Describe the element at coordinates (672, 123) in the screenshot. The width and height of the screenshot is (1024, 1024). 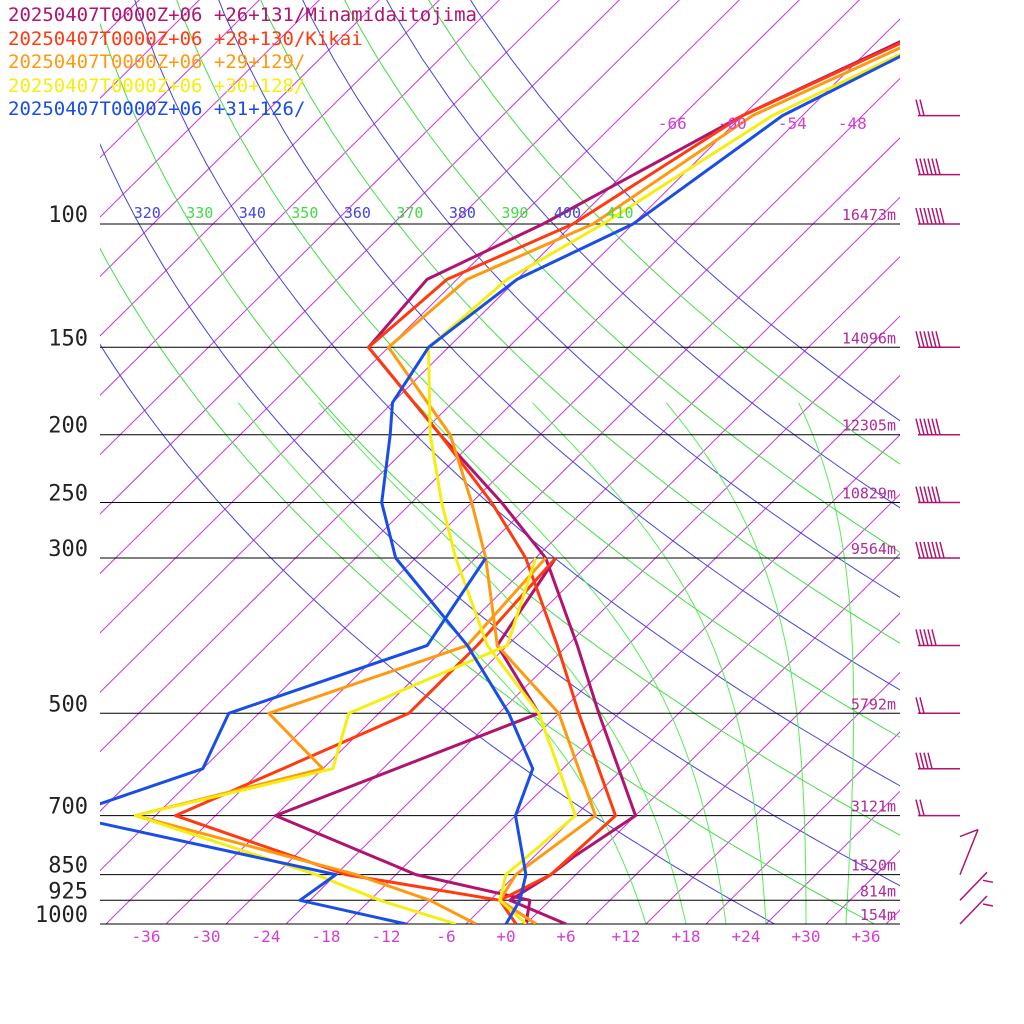
I see `upper-temperature-label: -66` at that location.